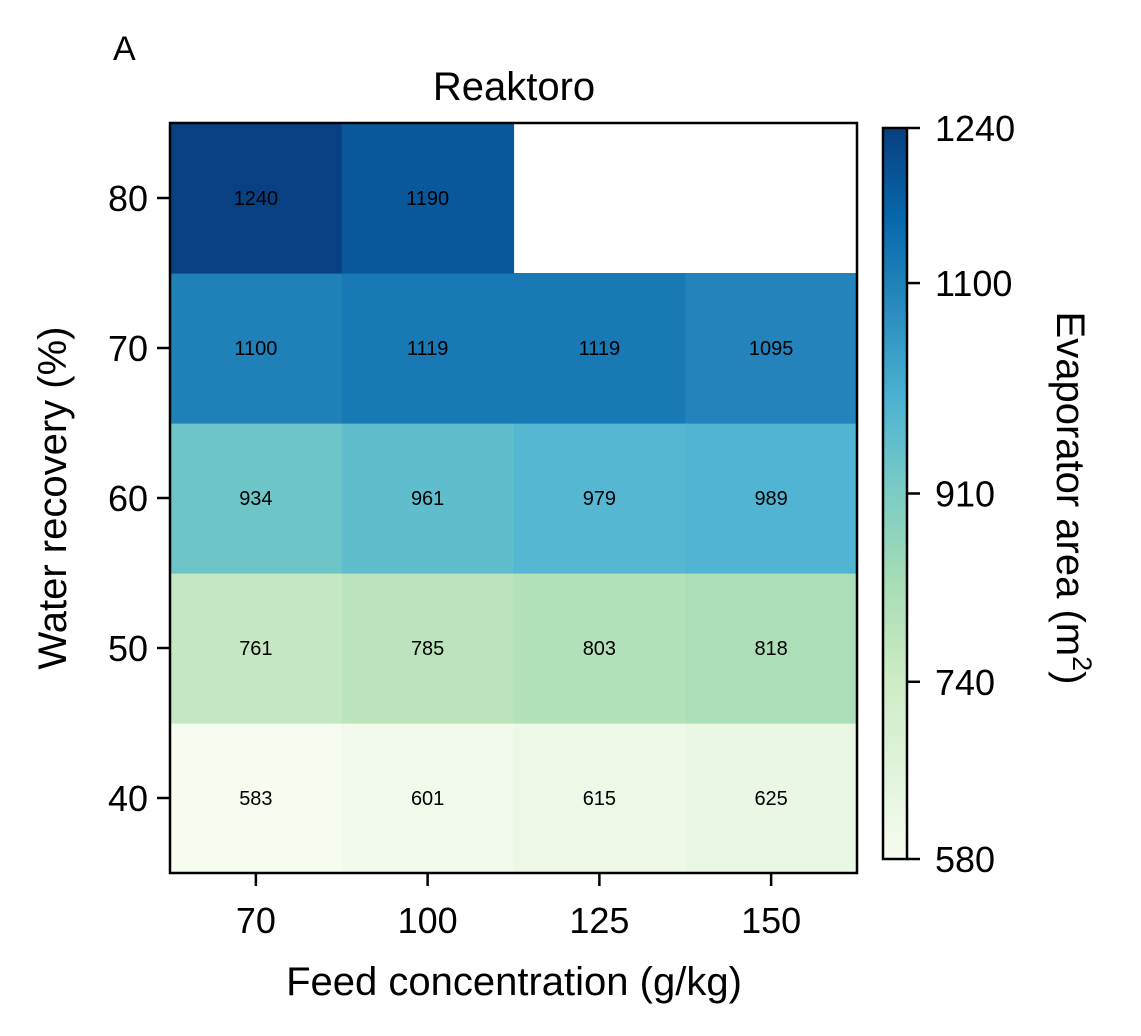  What do you see at coordinates (128, 798) in the screenshot?
I see `y-tick-label: 40` at bounding box center [128, 798].